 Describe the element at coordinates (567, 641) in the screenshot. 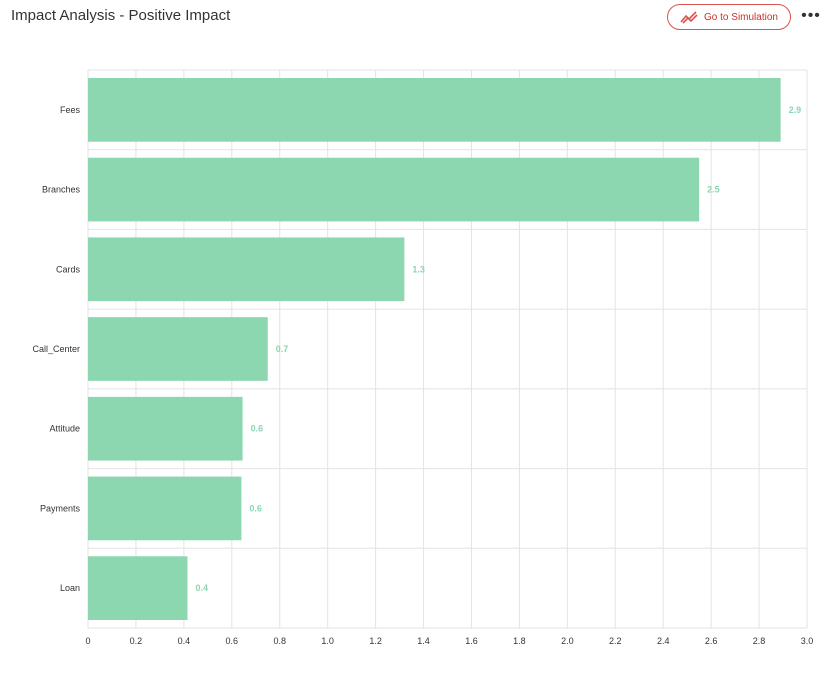

I see `x-tick-label: 2.0` at that location.